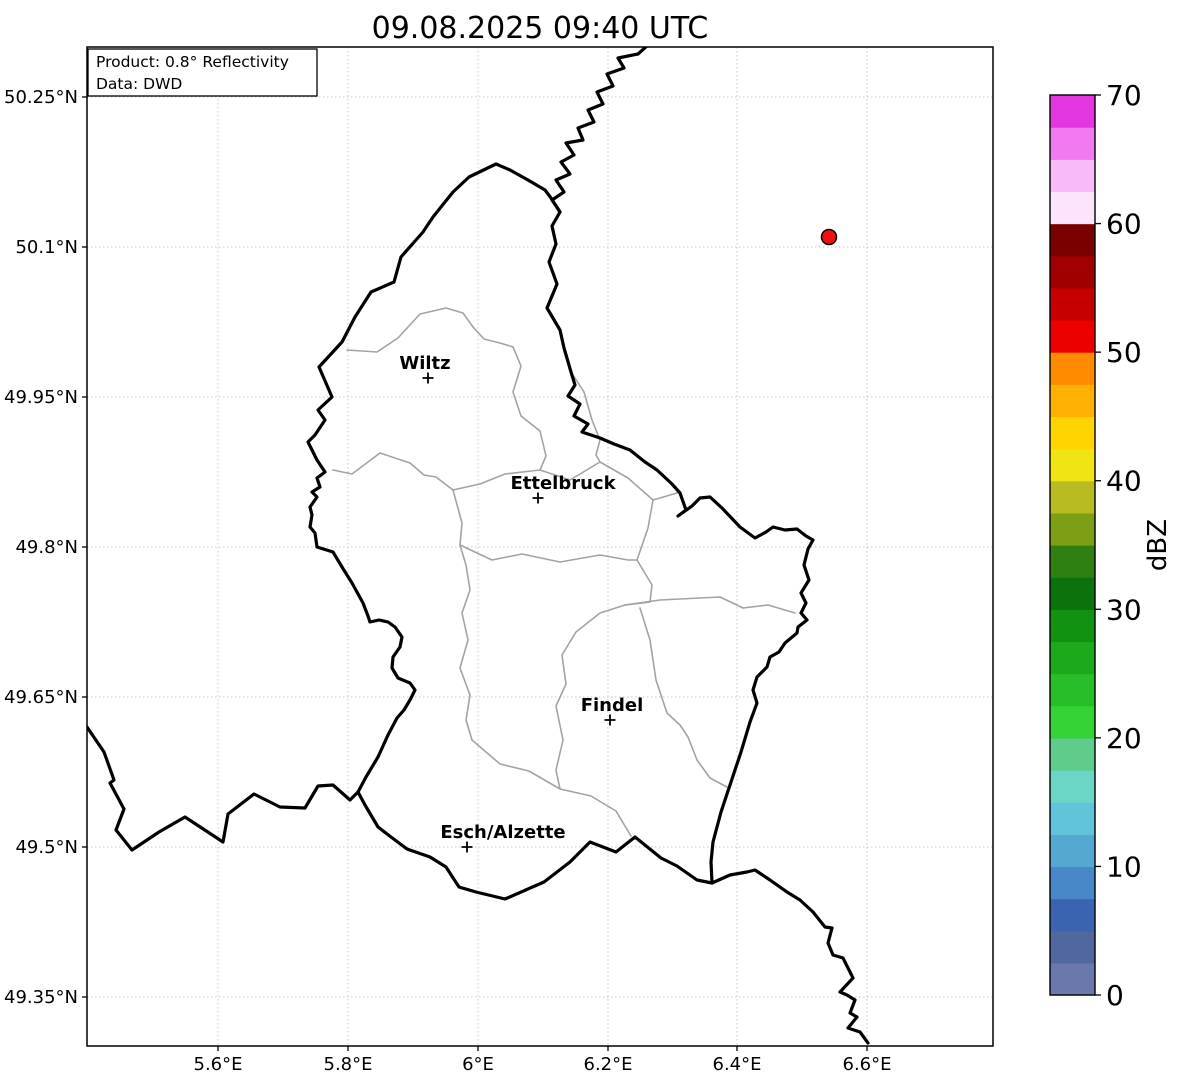  I want to click on y-tick-label: 49.8°N, so click(46, 547).